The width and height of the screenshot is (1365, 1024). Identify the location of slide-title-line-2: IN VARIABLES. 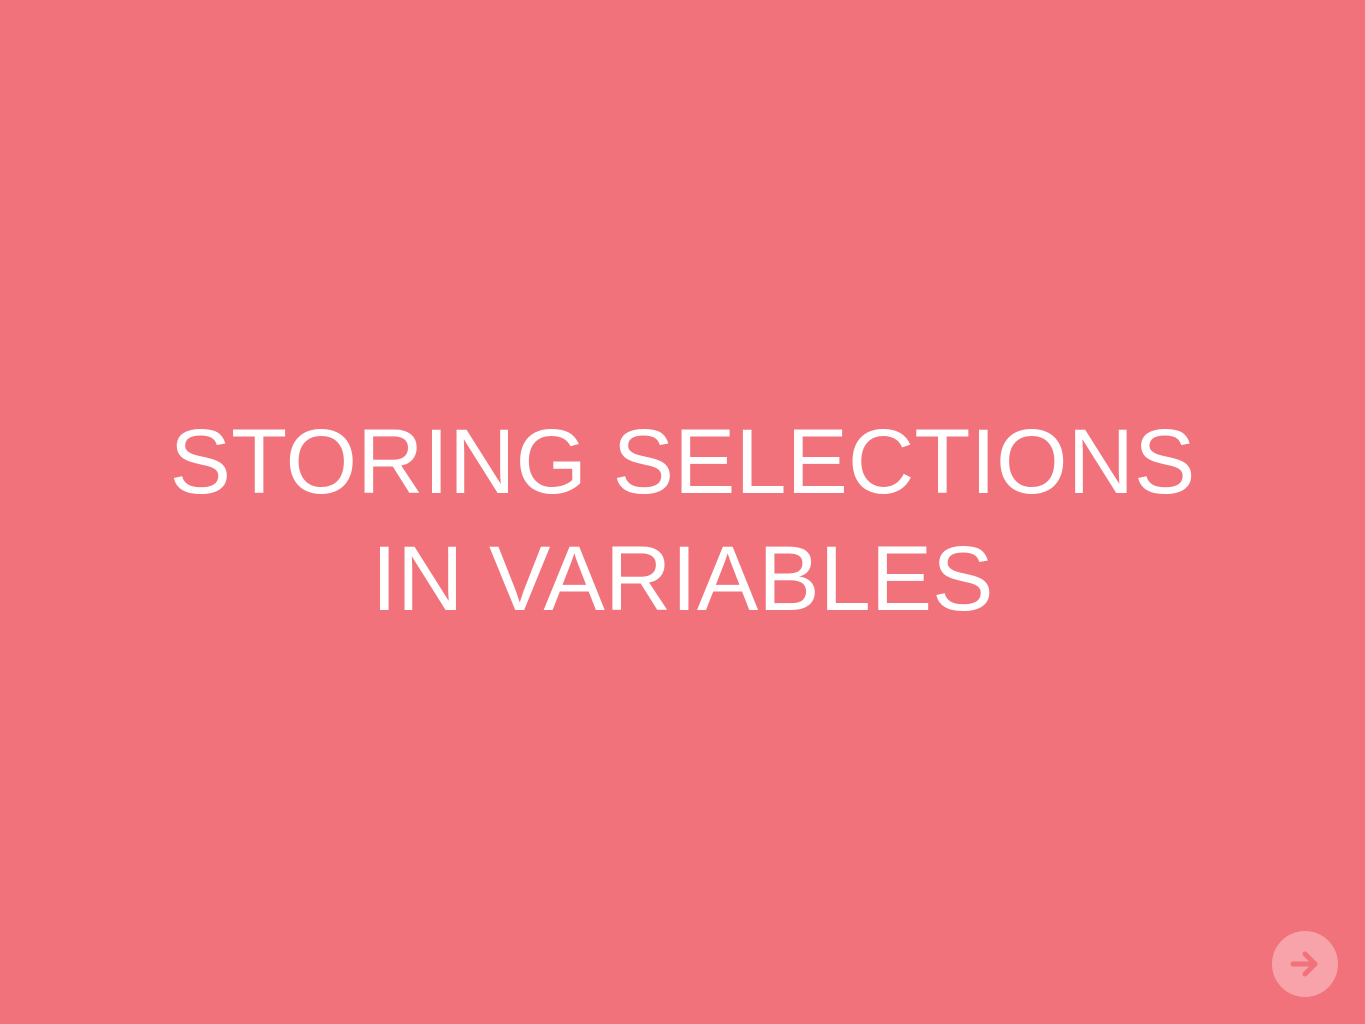
(682, 579).